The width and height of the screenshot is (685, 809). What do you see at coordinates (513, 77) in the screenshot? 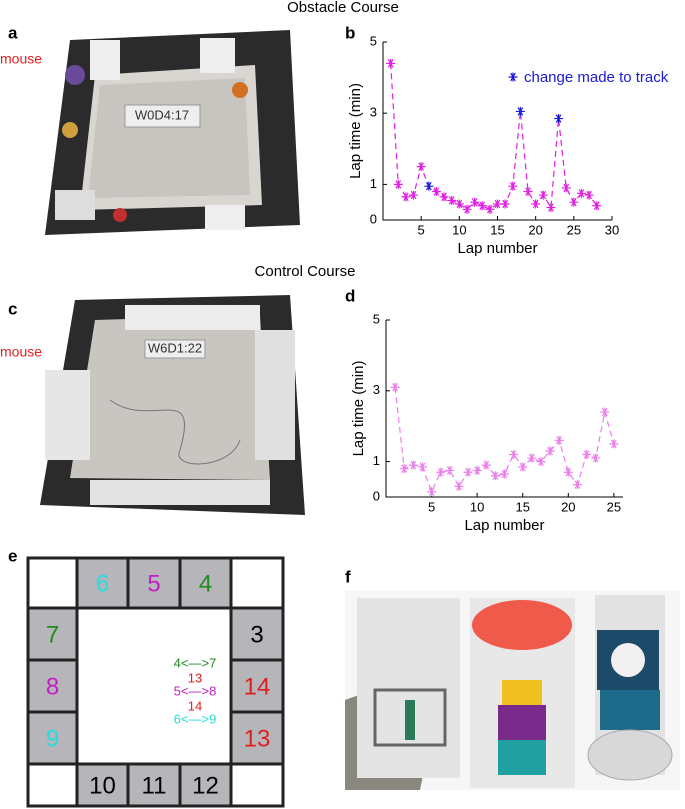
I see `legend-marker` at bounding box center [513, 77].